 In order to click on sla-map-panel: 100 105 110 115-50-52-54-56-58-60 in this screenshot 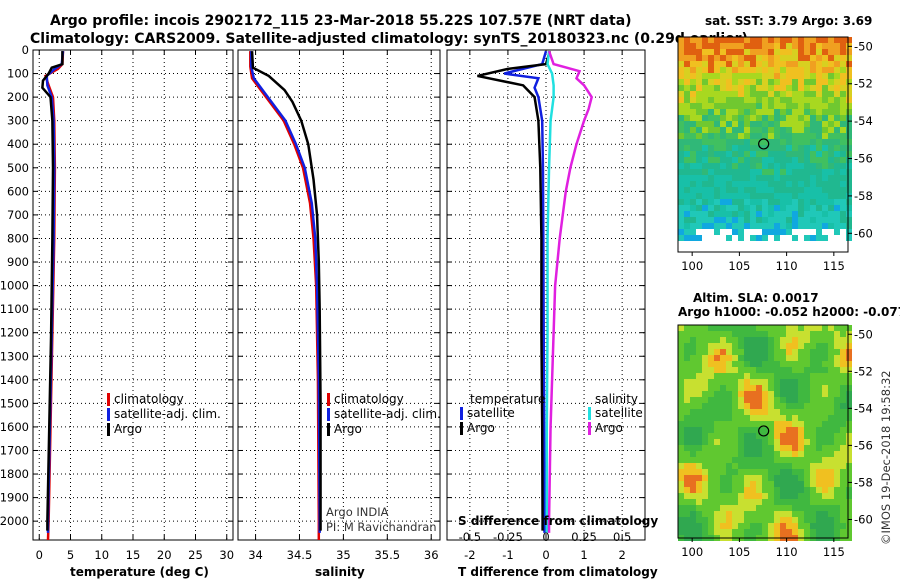, I will do `click(775, 441)`.